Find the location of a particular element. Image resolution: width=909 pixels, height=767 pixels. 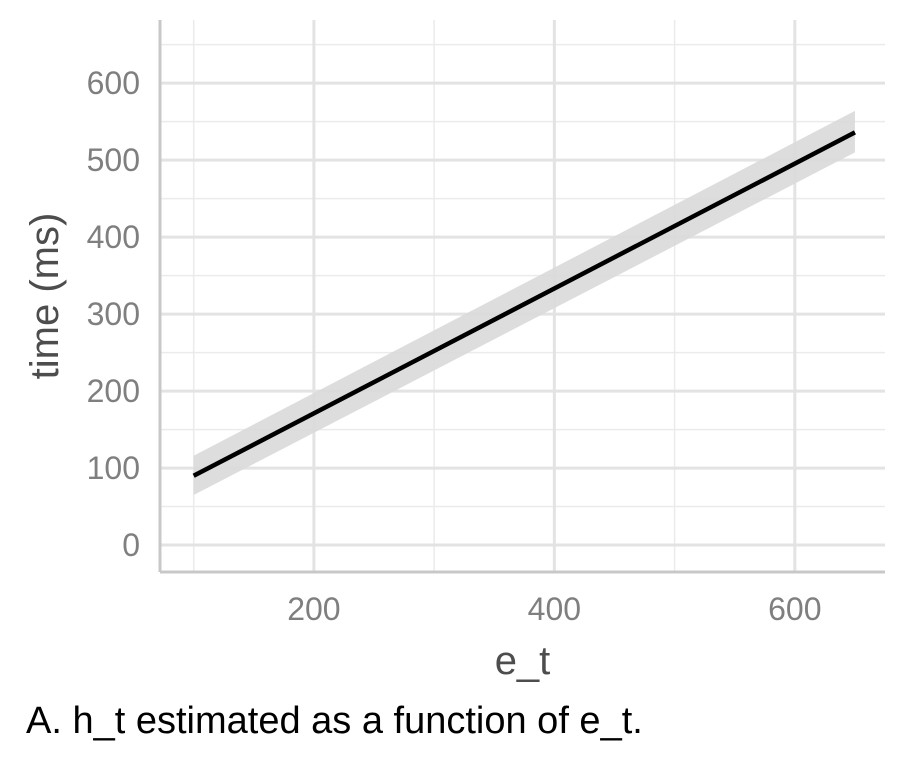

x-tick-label: 200 is located at coordinates (313, 609).